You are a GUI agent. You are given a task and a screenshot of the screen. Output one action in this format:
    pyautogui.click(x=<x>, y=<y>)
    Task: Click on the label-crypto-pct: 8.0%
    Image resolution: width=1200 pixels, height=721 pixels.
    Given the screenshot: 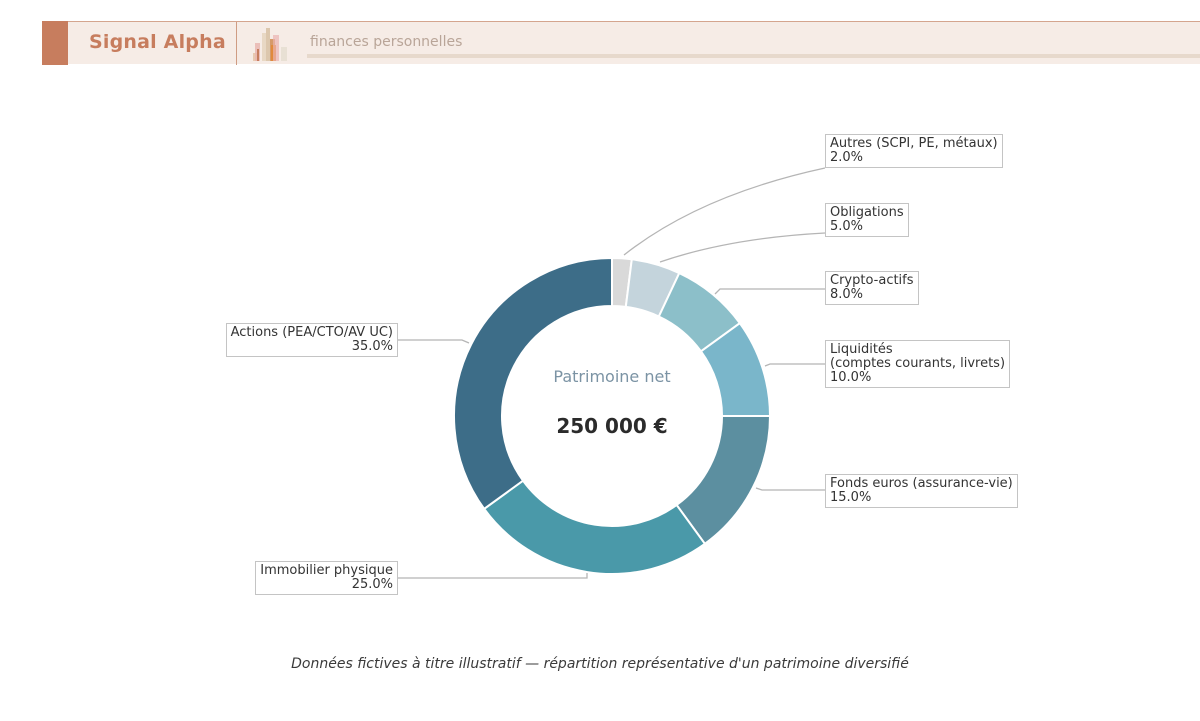 What is the action you would take?
    pyautogui.click(x=847, y=294)
    